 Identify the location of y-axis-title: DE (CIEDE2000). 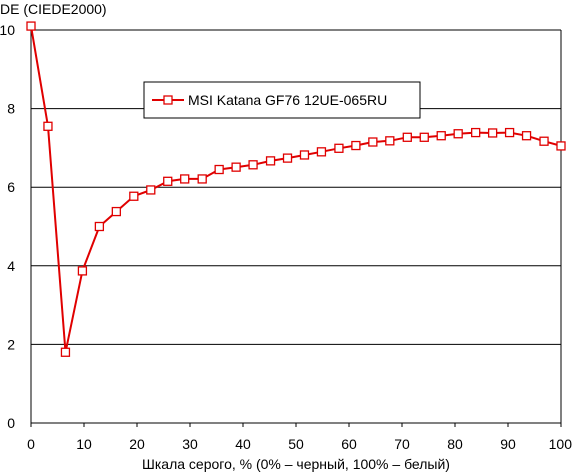
(53, 9).